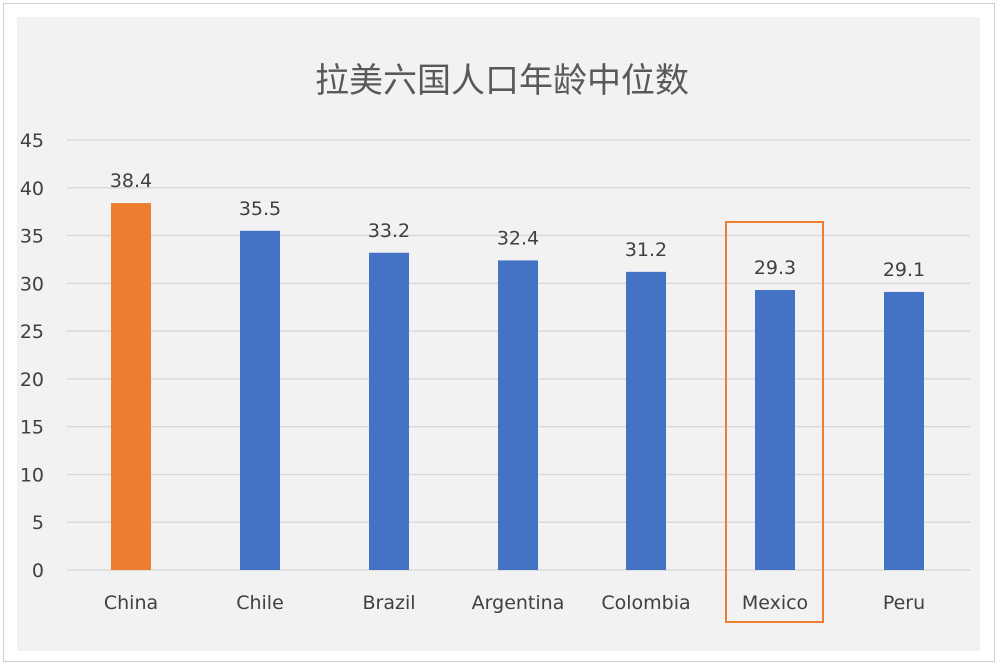 The width and height of the screenshot is (1000, 667). What do you see at coordinates (32, 332) in the screenshot?
I see `y-tick-label: 25` at bounding box center [32, 332].